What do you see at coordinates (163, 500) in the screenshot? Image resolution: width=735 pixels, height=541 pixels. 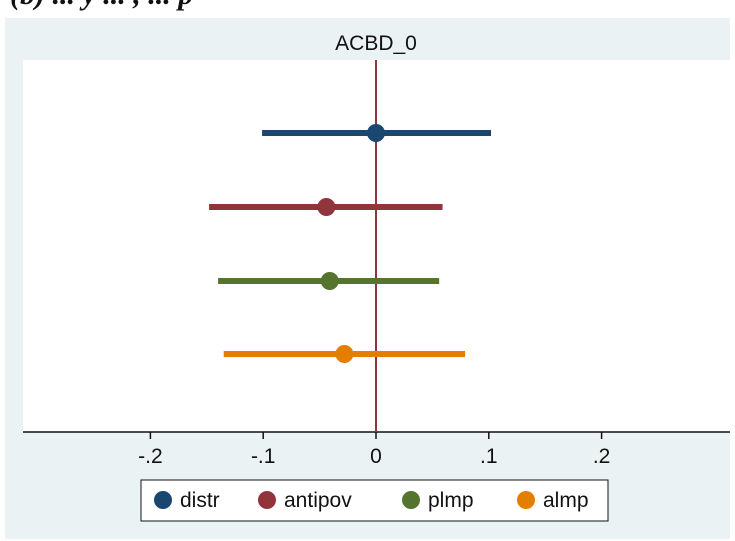 I see `legend-marker-distr` at bounding box center [163, 500].